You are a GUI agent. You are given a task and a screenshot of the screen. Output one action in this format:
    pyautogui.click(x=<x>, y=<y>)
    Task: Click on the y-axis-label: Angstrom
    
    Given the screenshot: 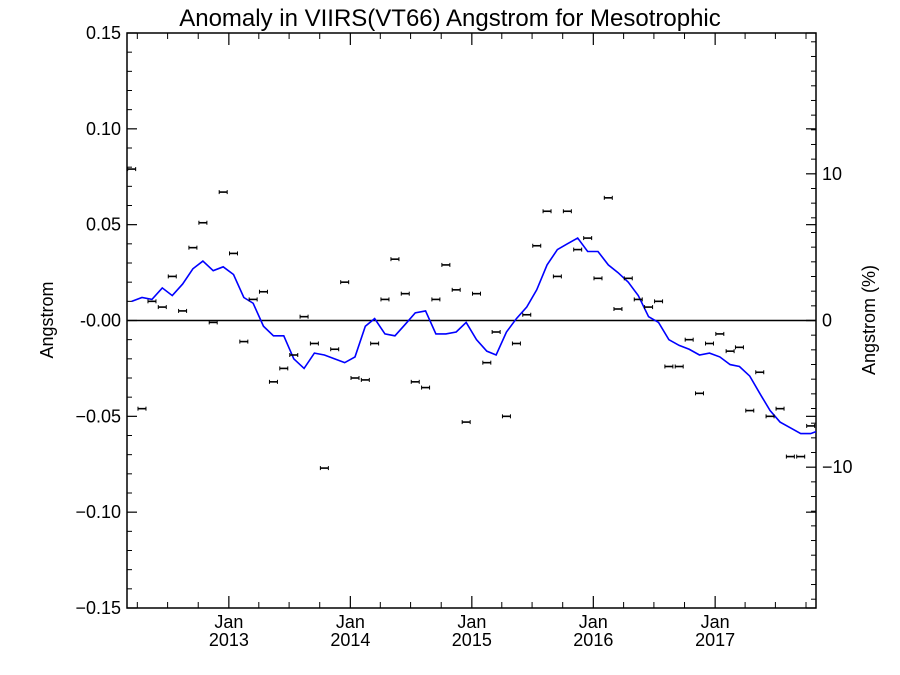 What is the action you would take?
    pyautogui.click(x=47, y=319)
    